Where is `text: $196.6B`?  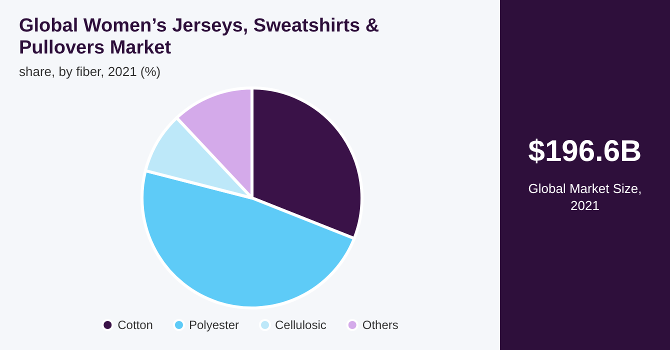 text: $196.6B is located at coordinates (585, 152).